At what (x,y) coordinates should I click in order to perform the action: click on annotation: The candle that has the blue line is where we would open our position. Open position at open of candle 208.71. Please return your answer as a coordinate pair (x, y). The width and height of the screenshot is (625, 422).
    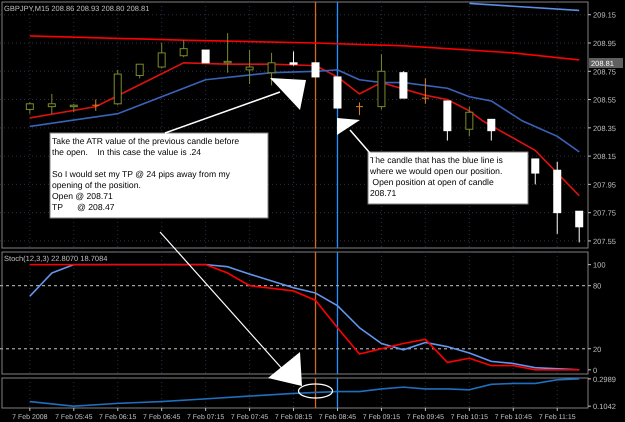
    Looking at the image, I should click on (436, 176).